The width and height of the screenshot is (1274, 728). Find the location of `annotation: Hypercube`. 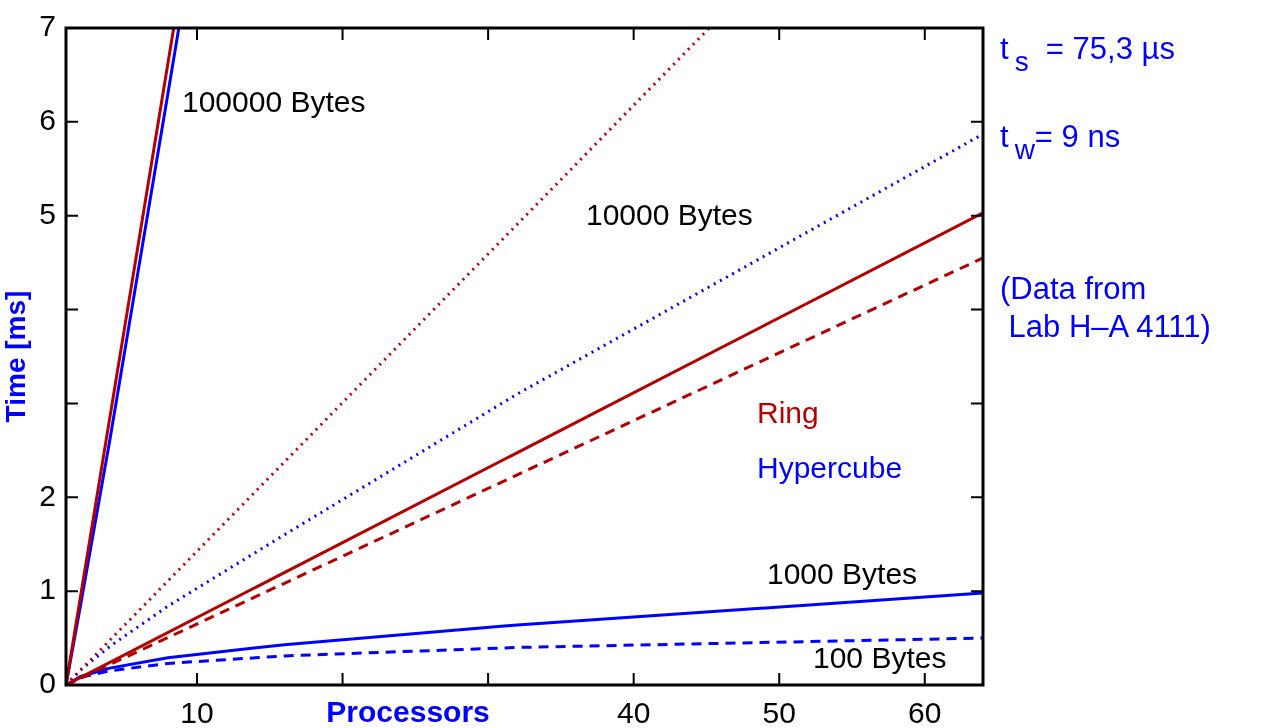

annotation: Hypercube is located at coordinates (830, 468).